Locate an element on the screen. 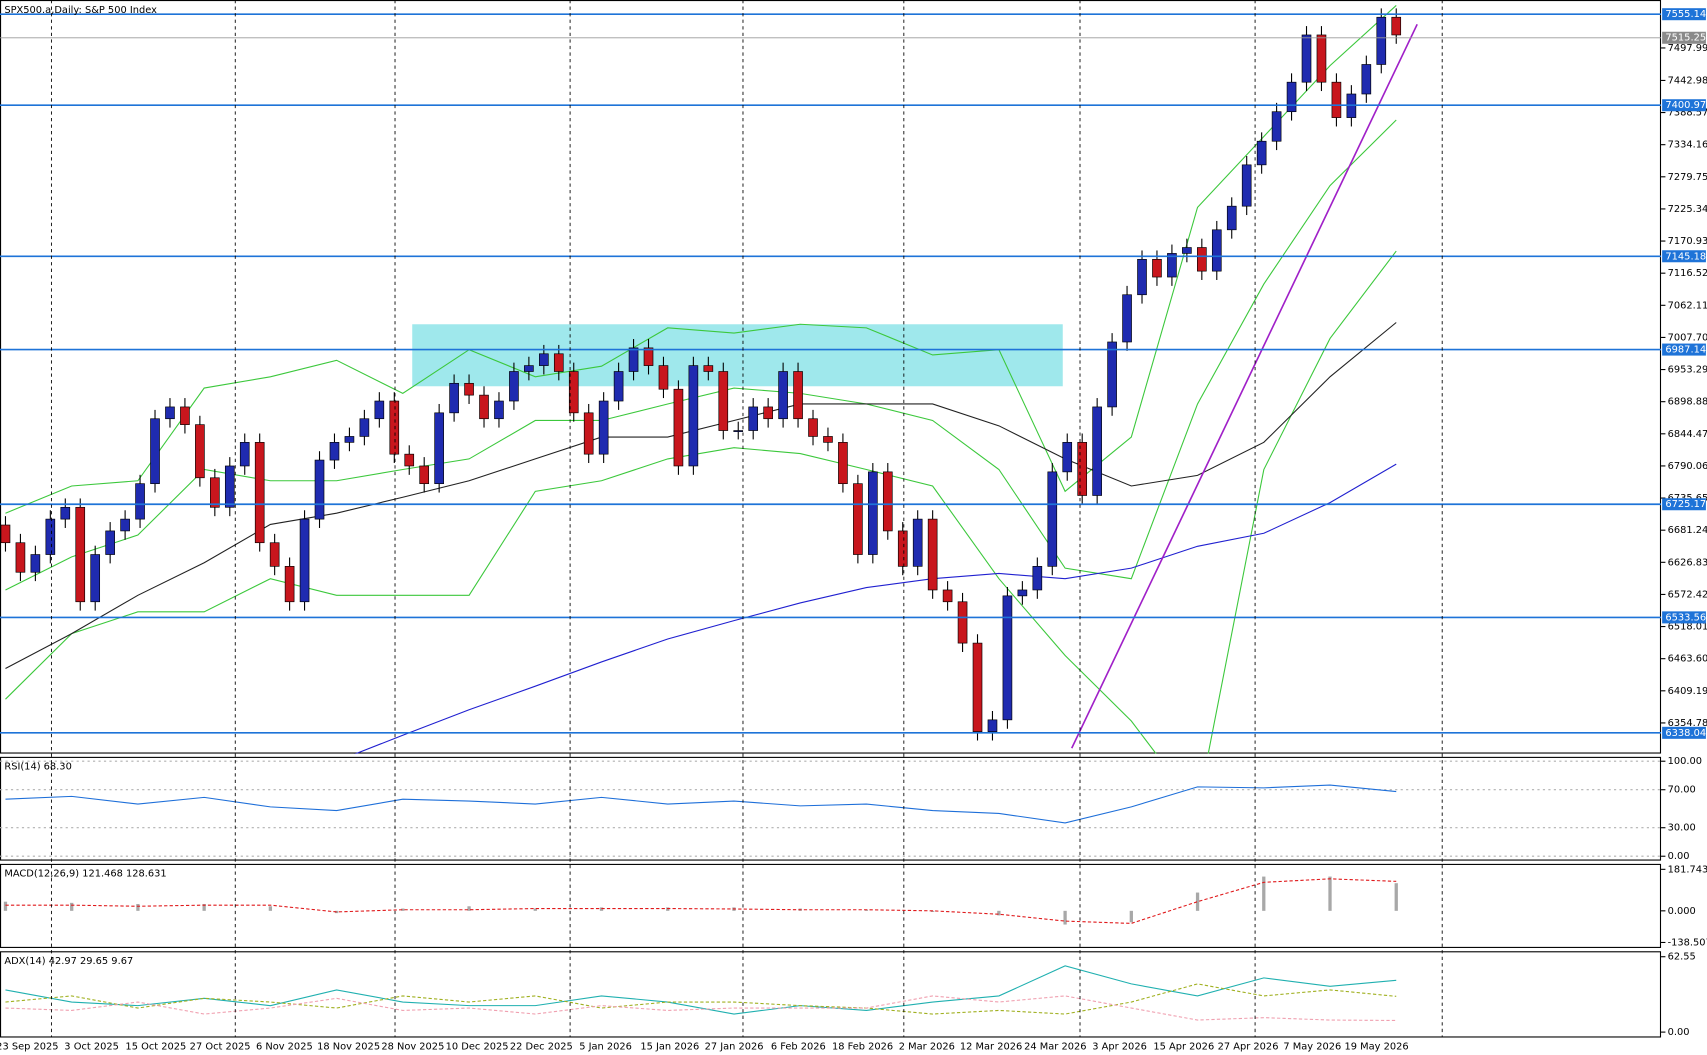 Image resolution: width=1707 pixels, height=1055 pixels. y-tick-label: 6953.29 is located at coordinates (1687, 370).